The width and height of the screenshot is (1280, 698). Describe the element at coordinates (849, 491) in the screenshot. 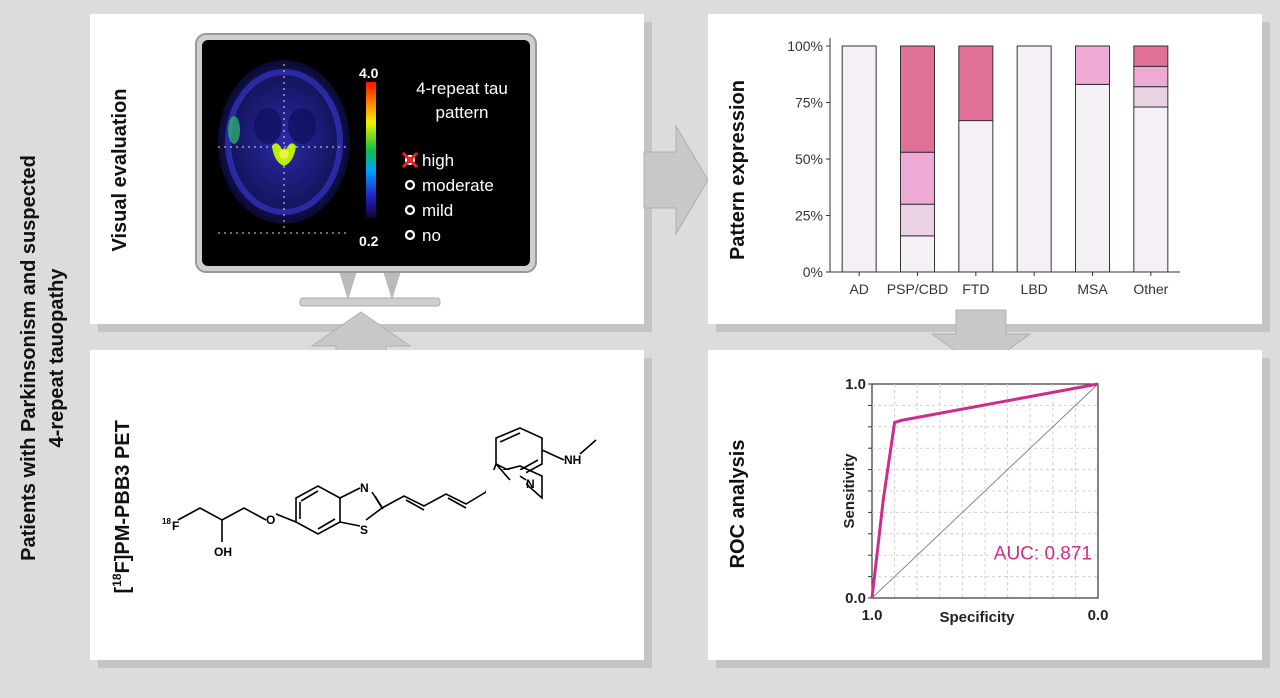

I see `y-axis-label: Sensitivity` at that location.